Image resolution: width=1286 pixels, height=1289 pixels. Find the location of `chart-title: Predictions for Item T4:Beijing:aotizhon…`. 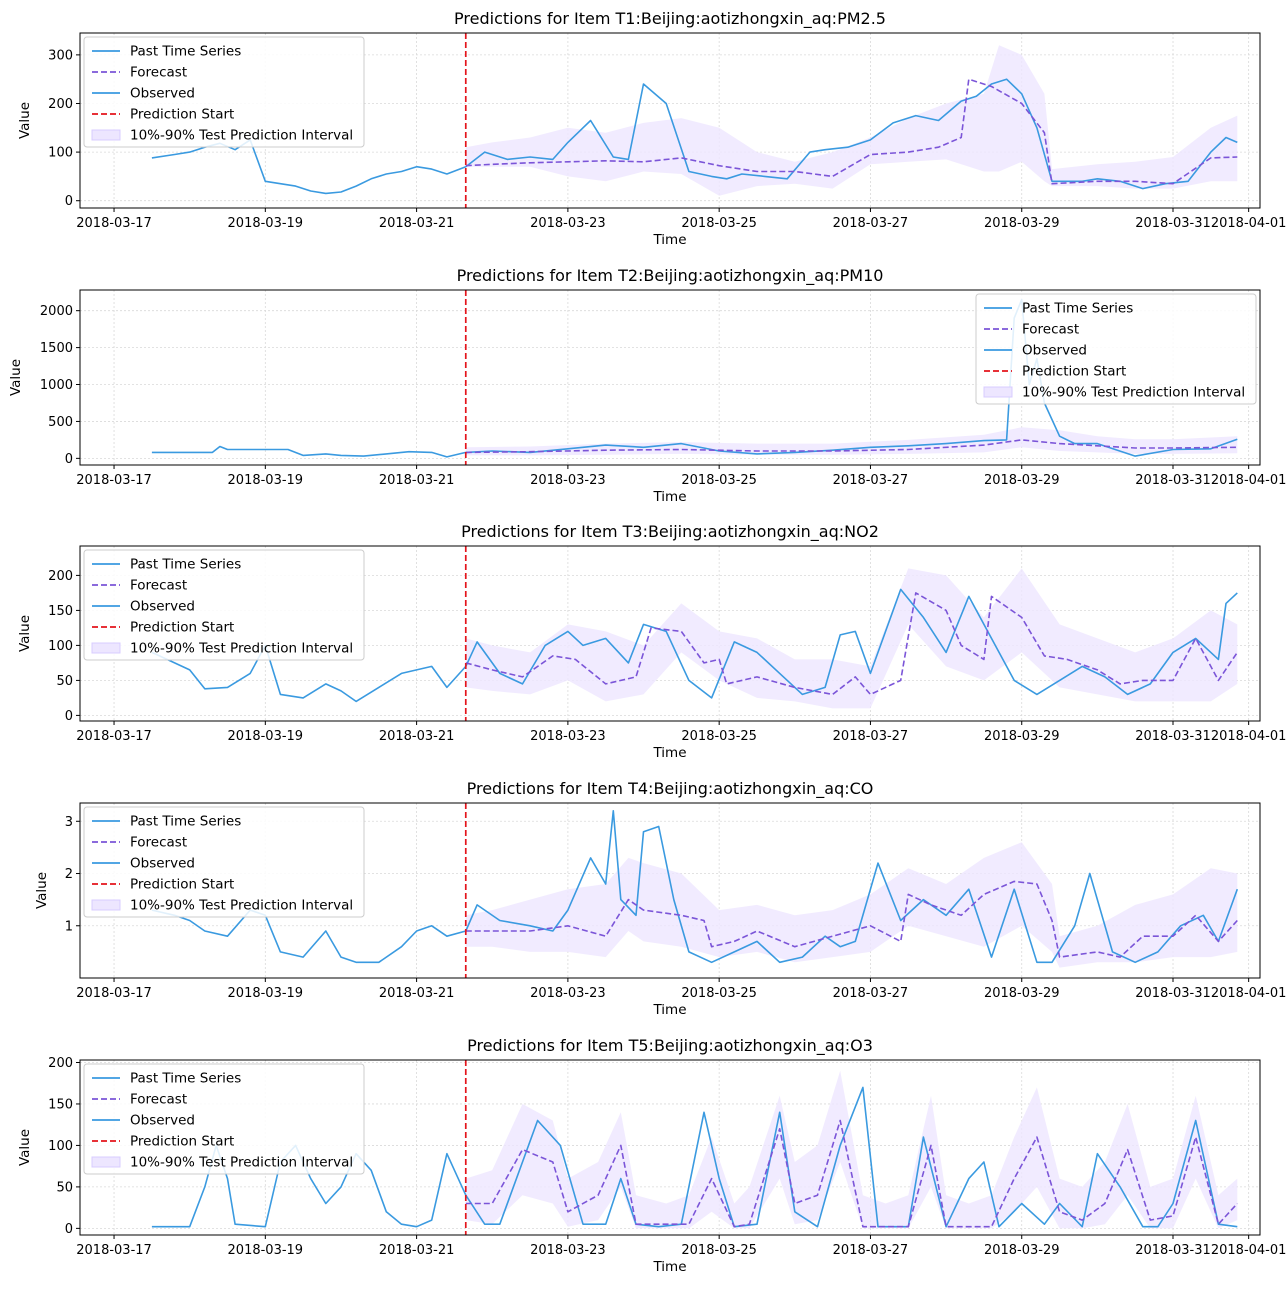

chart-title: Predictions for Item T4:Beijing:aotizhon… is located at coordinates (670, 789).